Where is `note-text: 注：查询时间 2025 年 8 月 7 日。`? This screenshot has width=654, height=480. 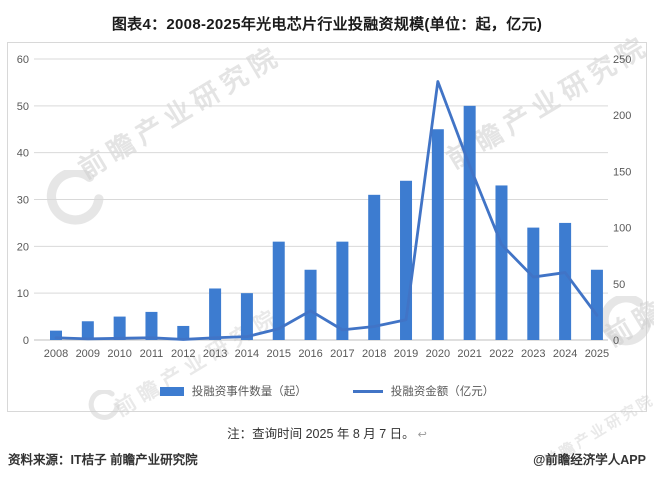
note-text: 注：查询时间 2025 年 8 月 7 日。 is located at coordinates (321, 434).